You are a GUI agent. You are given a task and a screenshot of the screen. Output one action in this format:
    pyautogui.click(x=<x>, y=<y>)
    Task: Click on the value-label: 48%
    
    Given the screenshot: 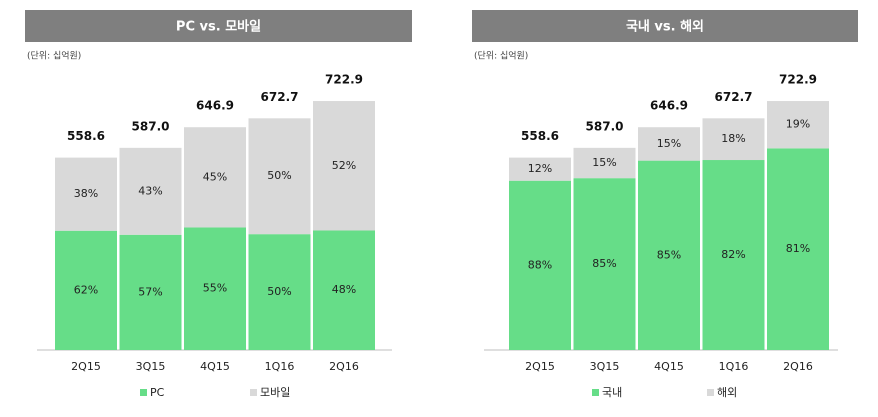 What is the action you would take?
    pyautogui.click(x=344, y=289)
    